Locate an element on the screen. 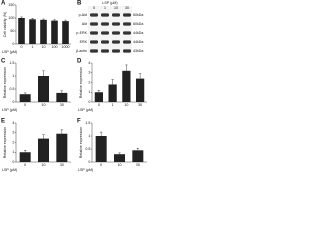  row-label: ERK is located at coordinates (84, 42).